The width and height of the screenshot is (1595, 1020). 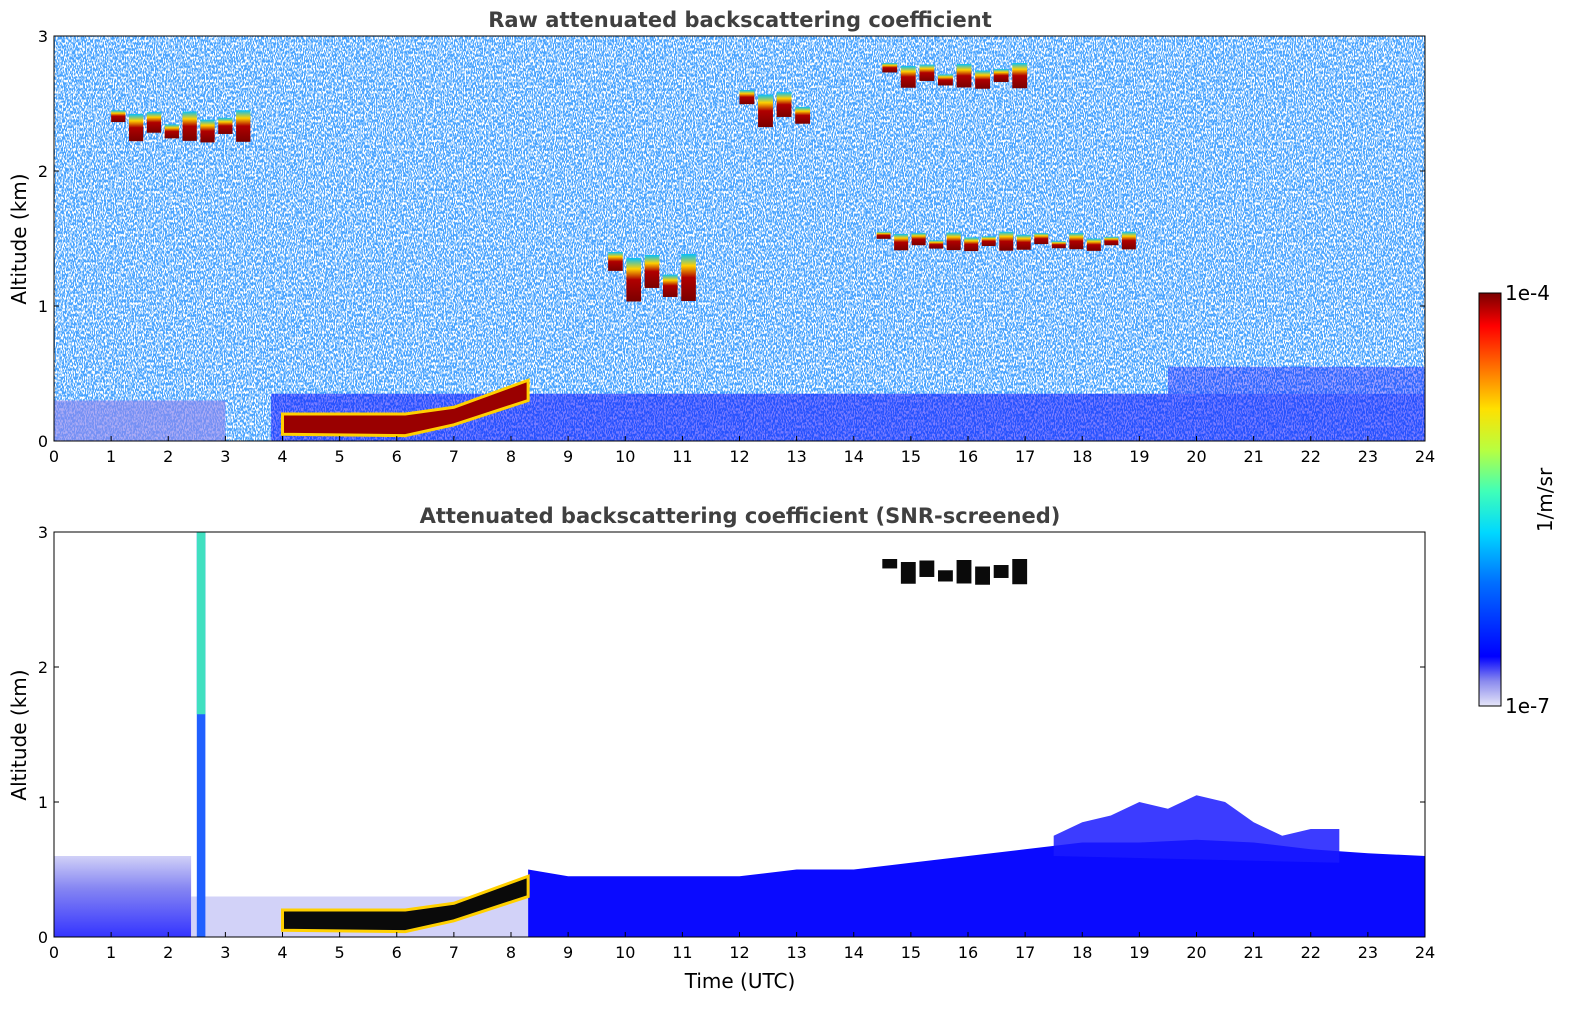 What do you see at coordinates (1545, 499) in the screenshot?
I see `colorbar-label: 1/m/sr` at bounding box center [1545, 499].